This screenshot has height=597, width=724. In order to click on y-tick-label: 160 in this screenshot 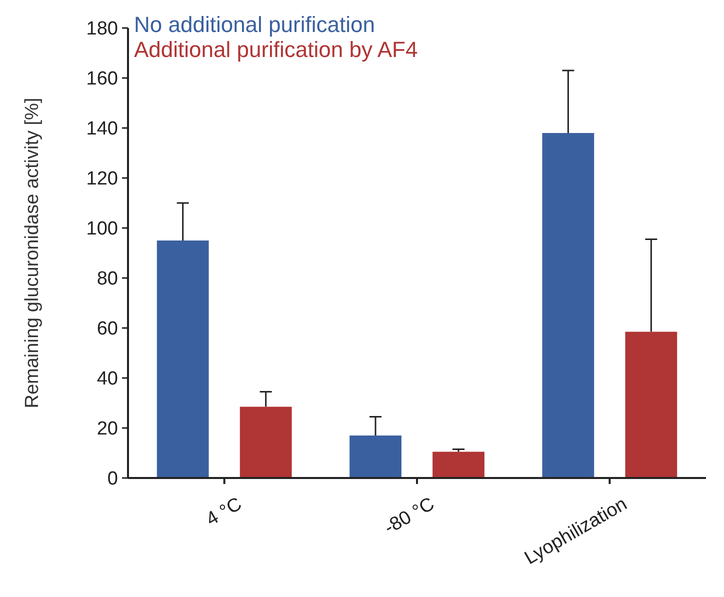, I will do `click(102, 79)`.